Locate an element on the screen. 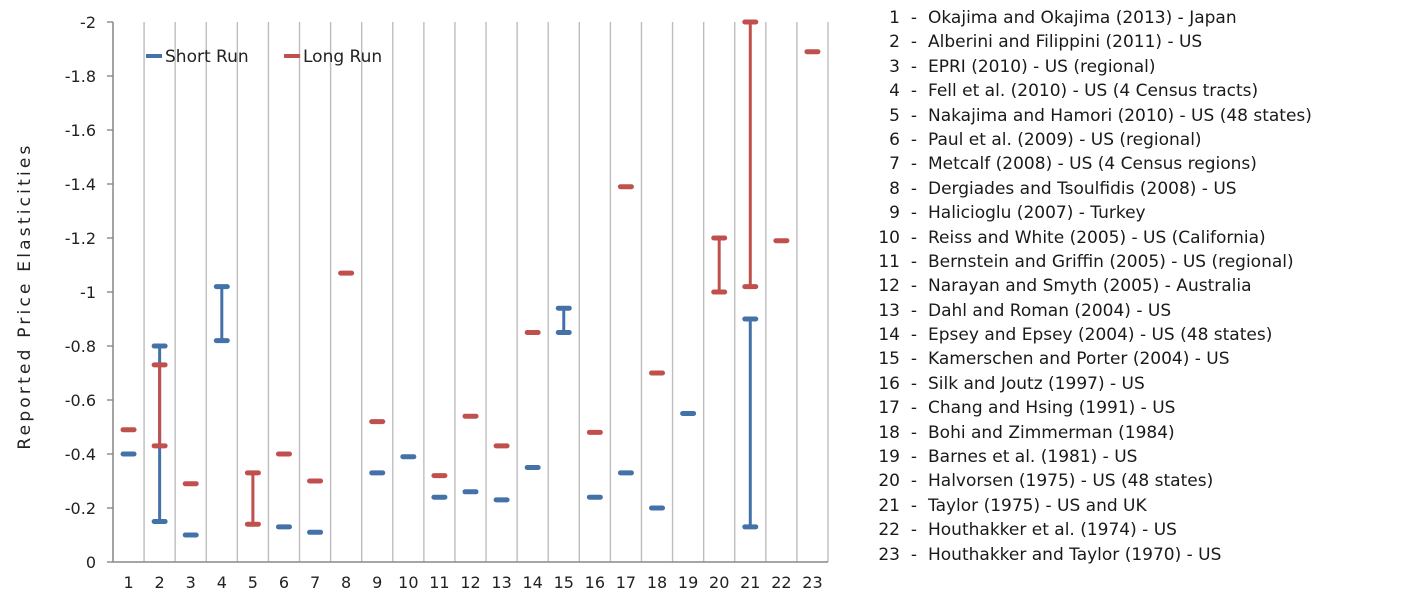 The height and width of the screenshot is (596, 1419). study-item: 21- Taylor (1975) - US and UK is located at coordinates (1087, 506).